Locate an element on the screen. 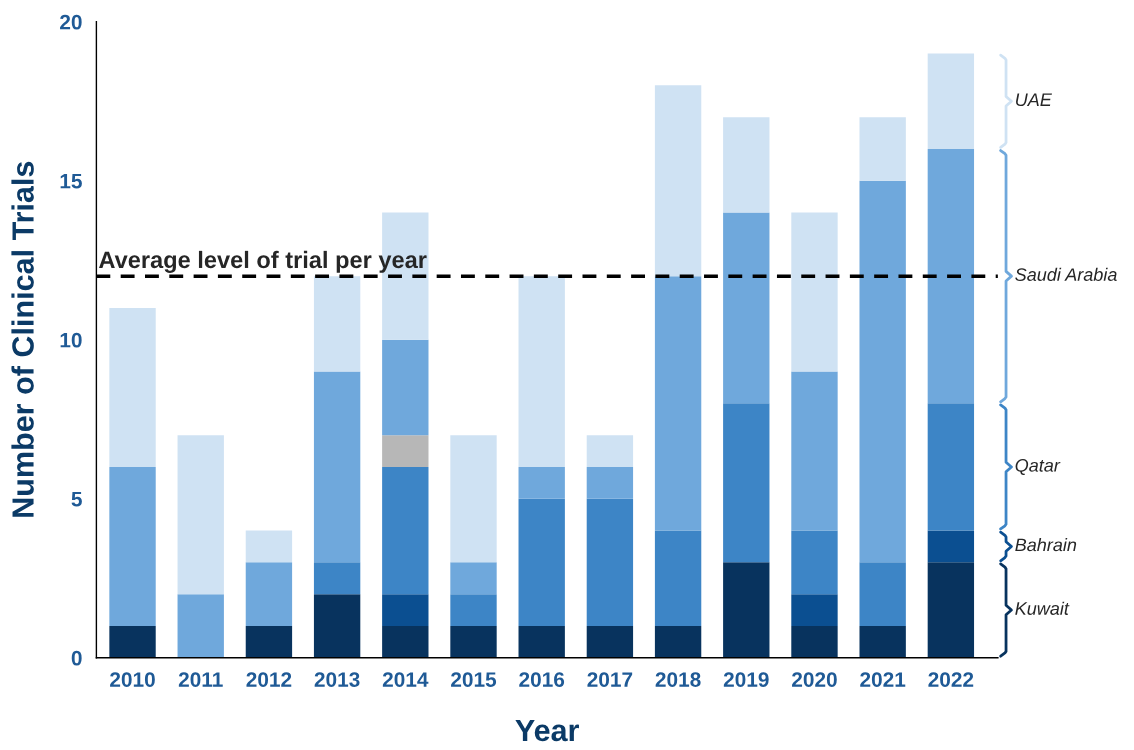 Image resolution: width=1134 pixels, height=750 pixels. ref-line-label: Average level of trial per year is located at coordinates (263, 261).